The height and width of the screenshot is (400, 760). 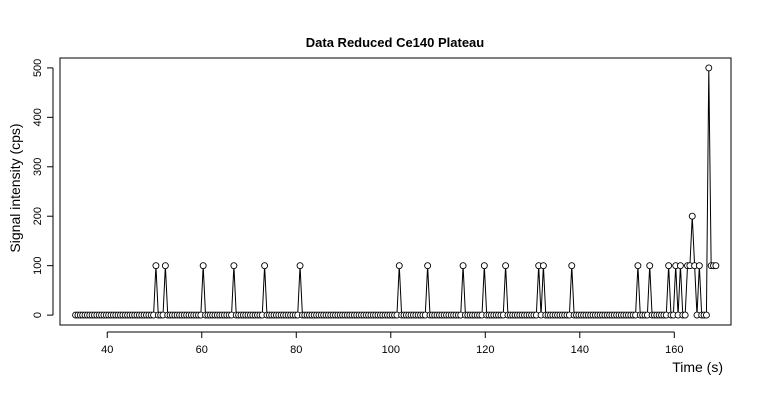 I want to click on y-tick-label: 500, so click(x=38, y=68).